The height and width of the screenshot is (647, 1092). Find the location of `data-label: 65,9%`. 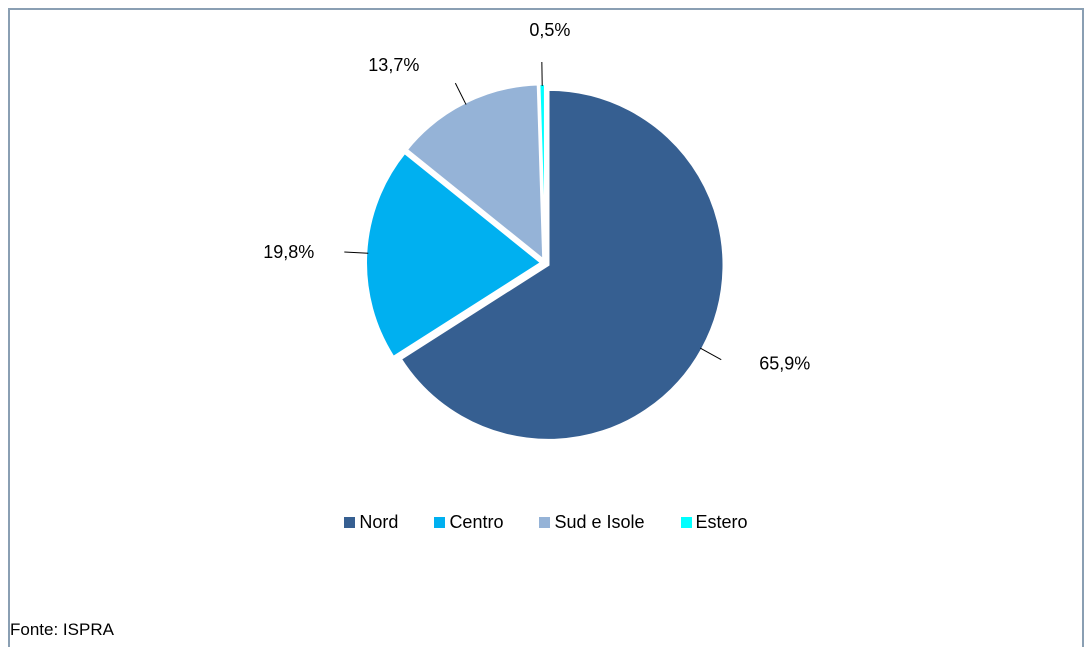

data-label: 65,9% is located at coordinates (784, 364).